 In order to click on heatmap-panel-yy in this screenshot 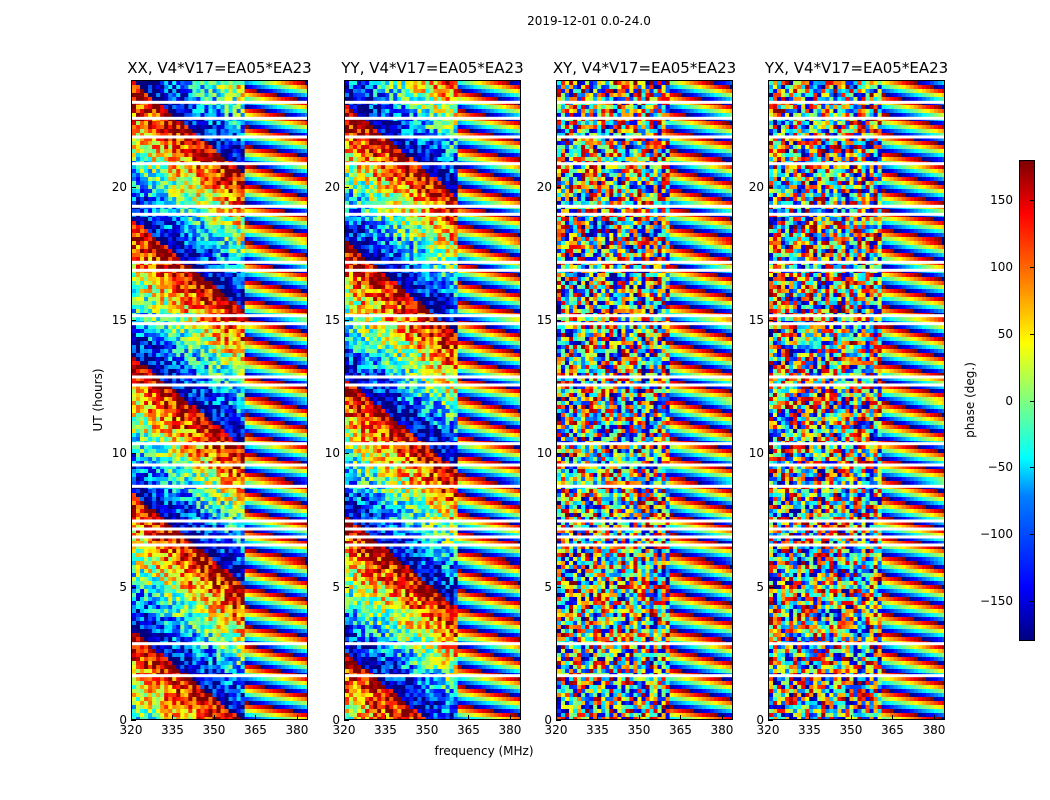, I will do `click(432, 400)`.